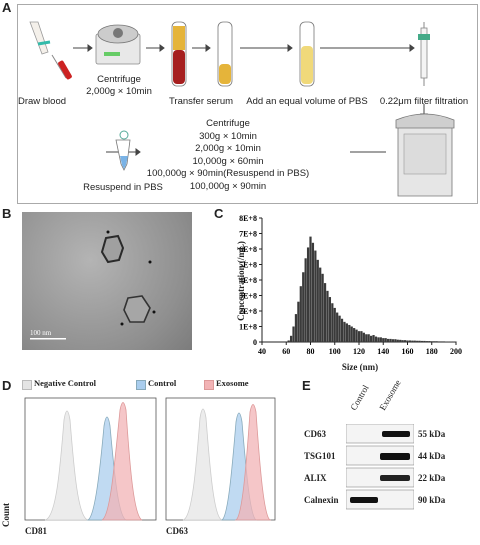  What do you see at coordinates (179, 54) in the screenshot?
I see `separated-blood-tube-icon` at bounding box center [179, 54].